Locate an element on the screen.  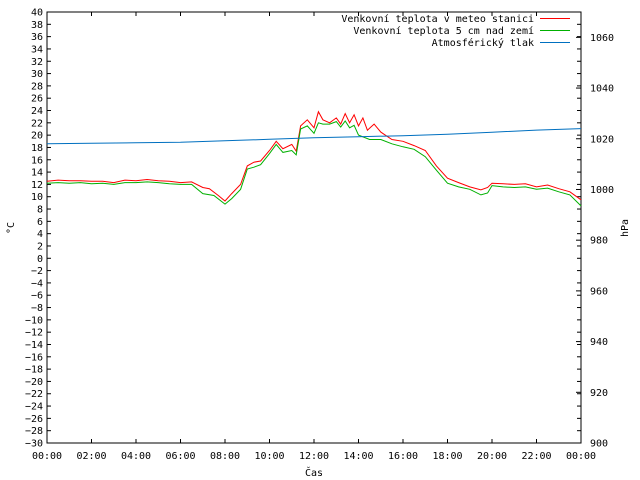
left-tick-label: 6 is located at coordinates (40, 222).